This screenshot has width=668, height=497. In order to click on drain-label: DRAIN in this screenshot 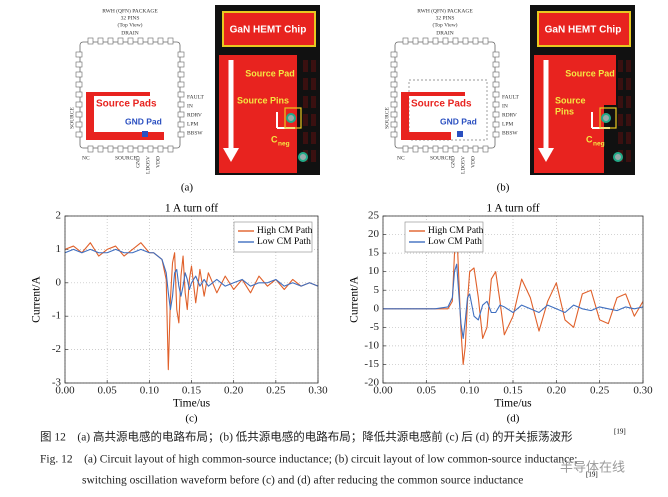, I will do `click(129, 33)`.